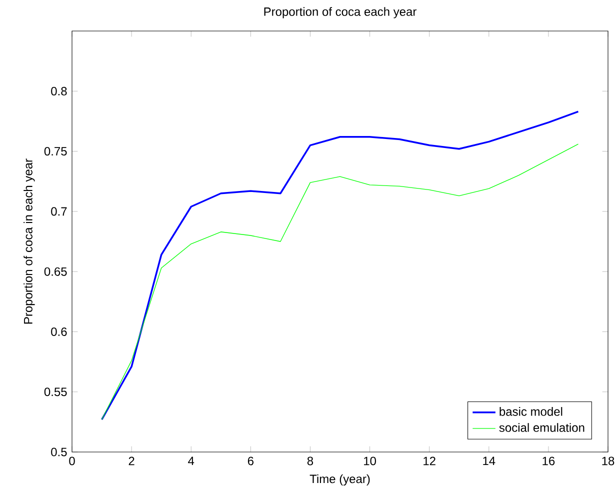 Image resolution: width=616 pixels, height=501 pixels. What do you see at coordinates (72, 461) in the screenshot?
I see `x-tick-label: 0` at bounding box center [72, 461].